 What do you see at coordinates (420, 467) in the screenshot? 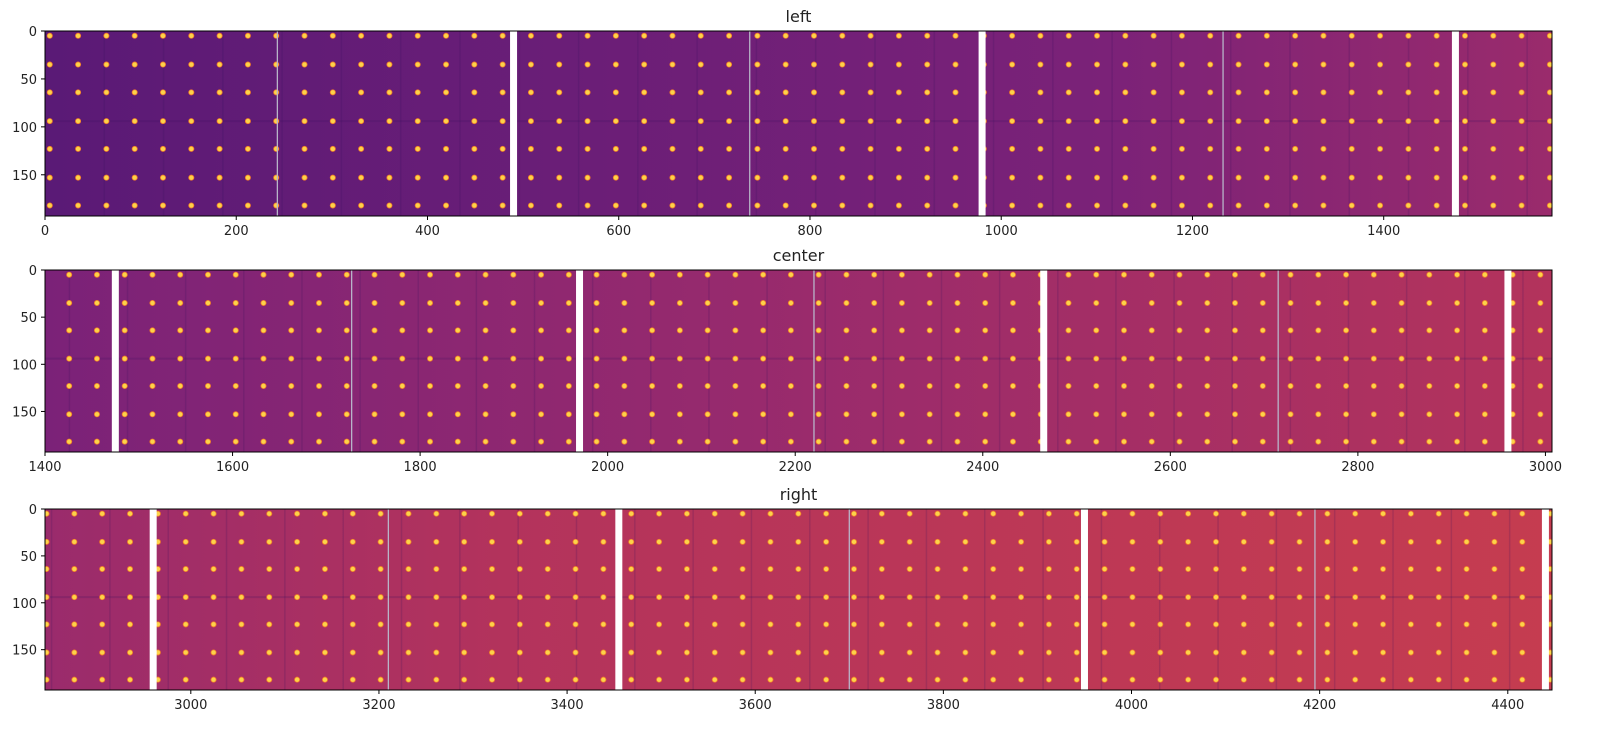
I see `x-tick-label: 1800` at bounding box center [420, 467].